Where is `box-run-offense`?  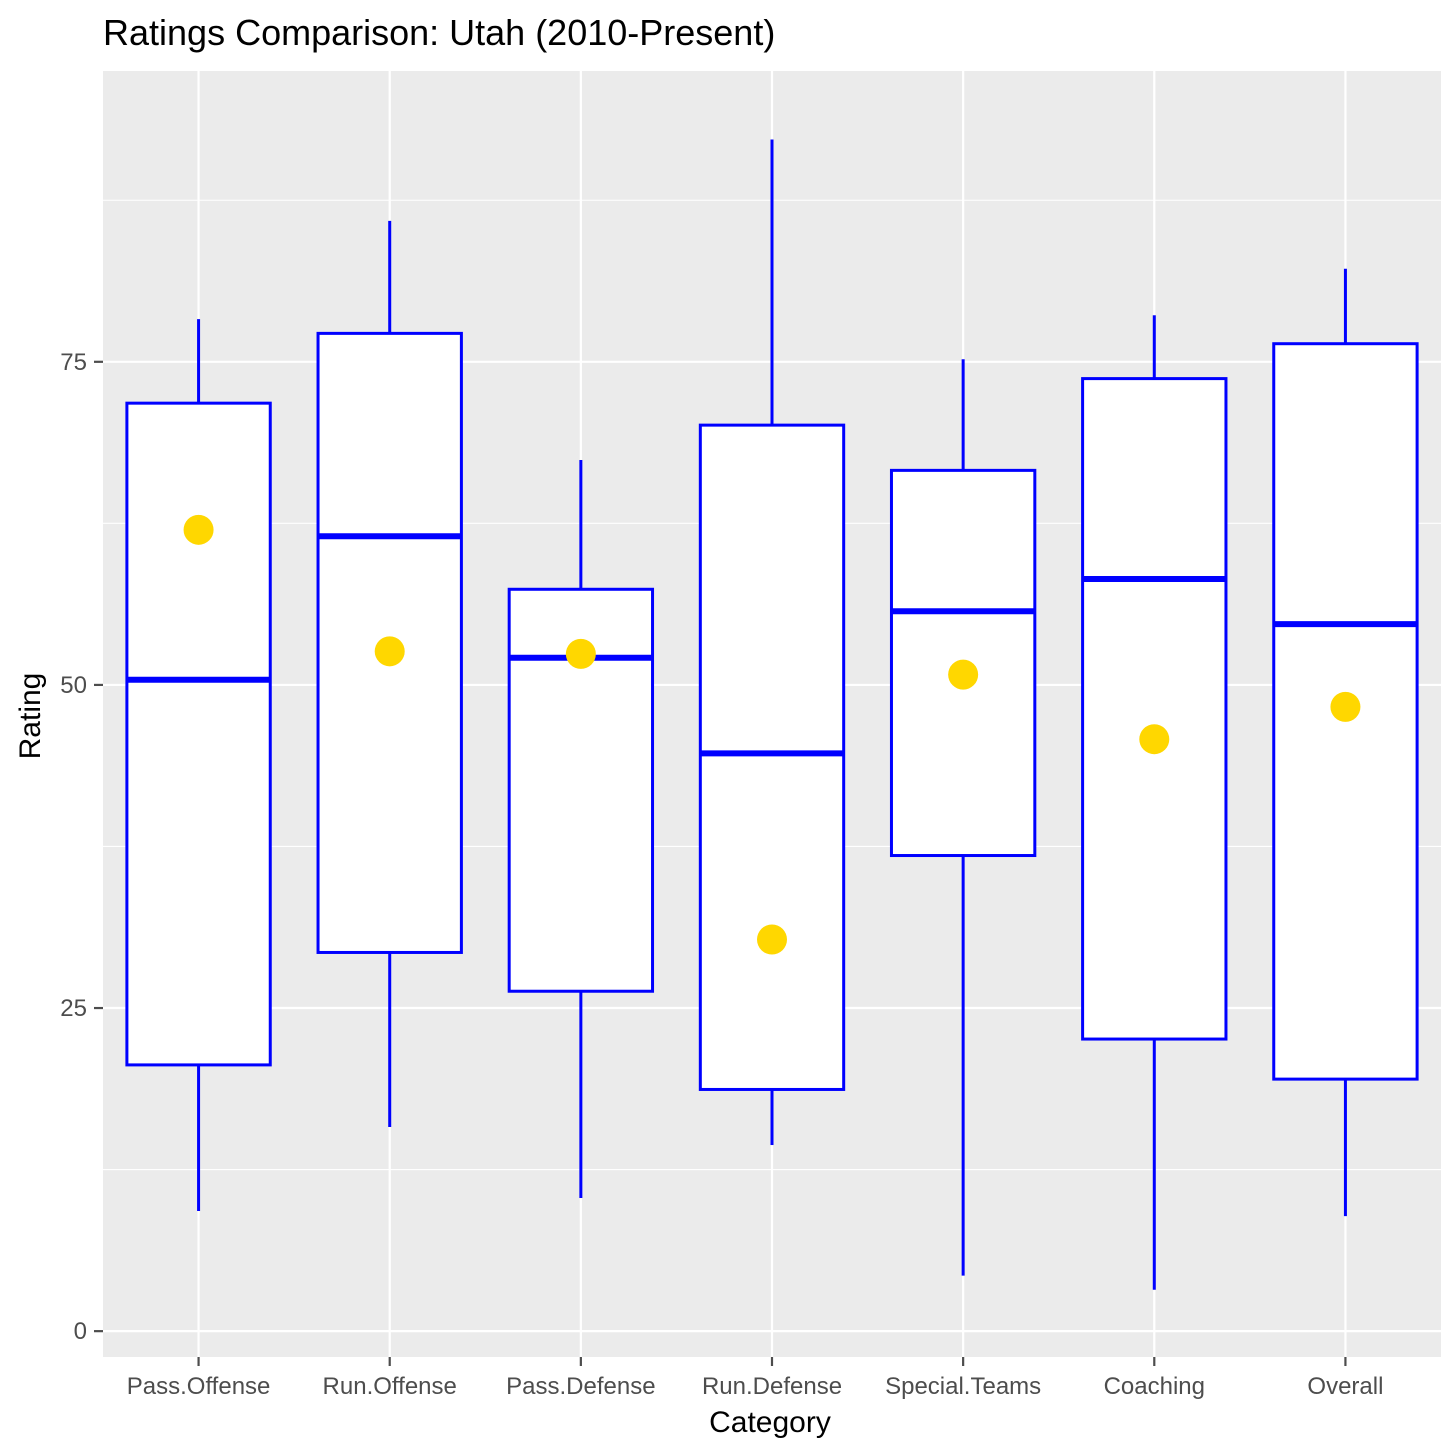
box-run-offense is located at coordinates (389, 673).